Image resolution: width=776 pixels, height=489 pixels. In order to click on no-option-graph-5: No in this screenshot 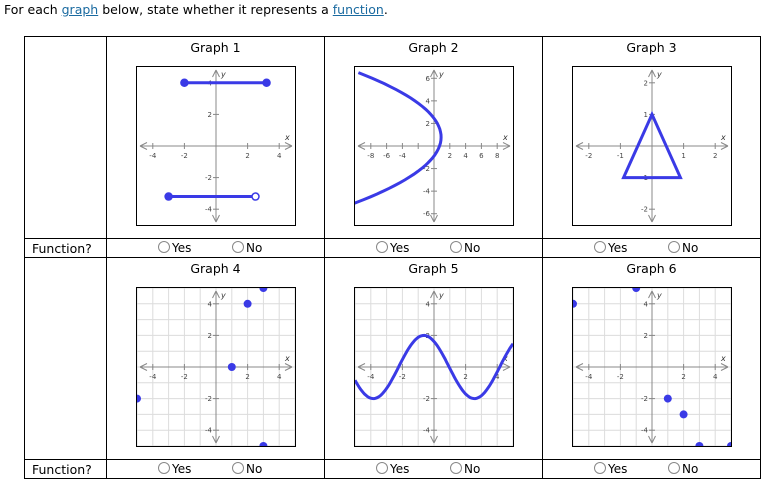, I will do `click(465, 469)`.